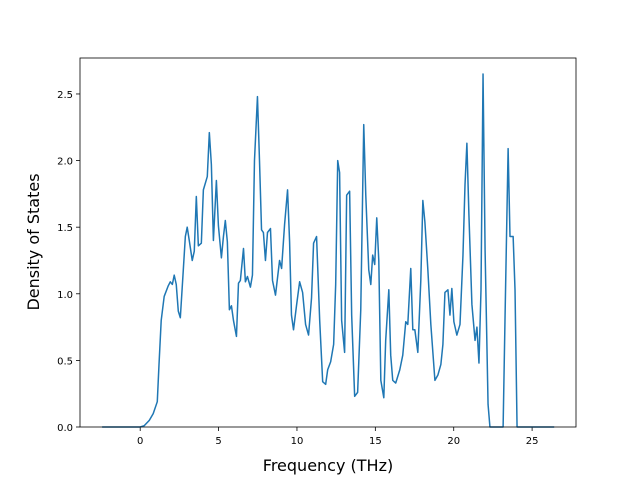 This screenshot has width=640, height=480. Describe the element at coordinates (65, 361) in the screenshot. I see `y-tick-label: 0.5` at that location.